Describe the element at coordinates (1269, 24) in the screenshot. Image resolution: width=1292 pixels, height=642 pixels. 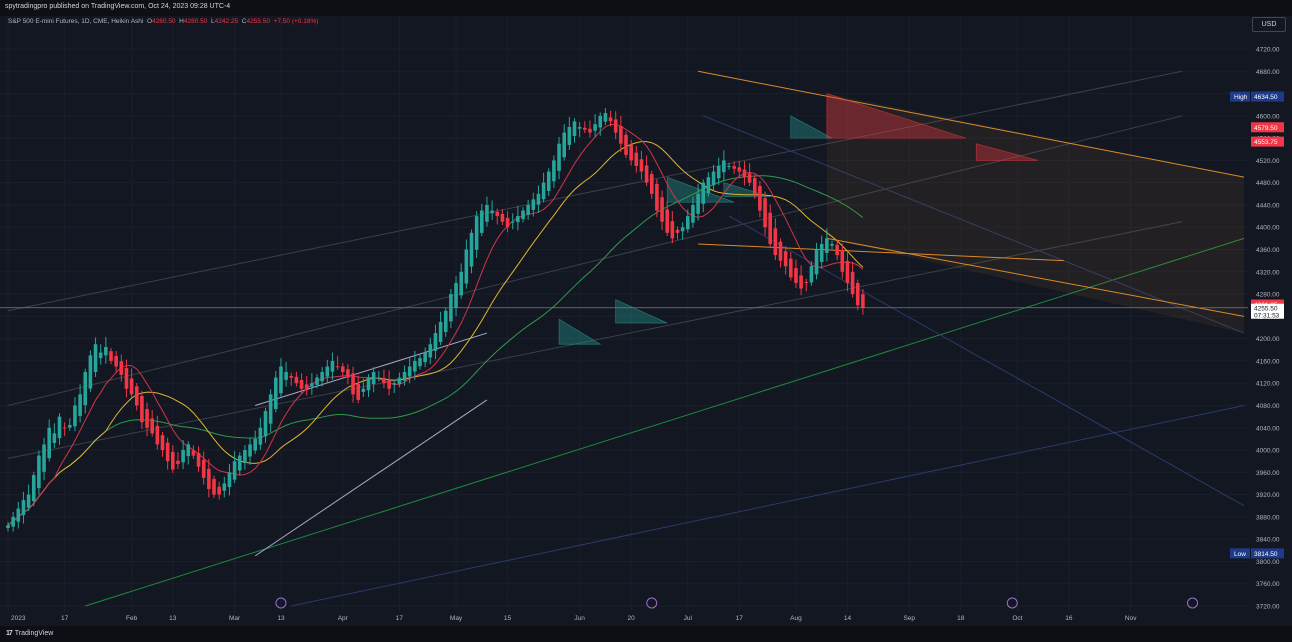
I see `currency-button: USD` at that location.